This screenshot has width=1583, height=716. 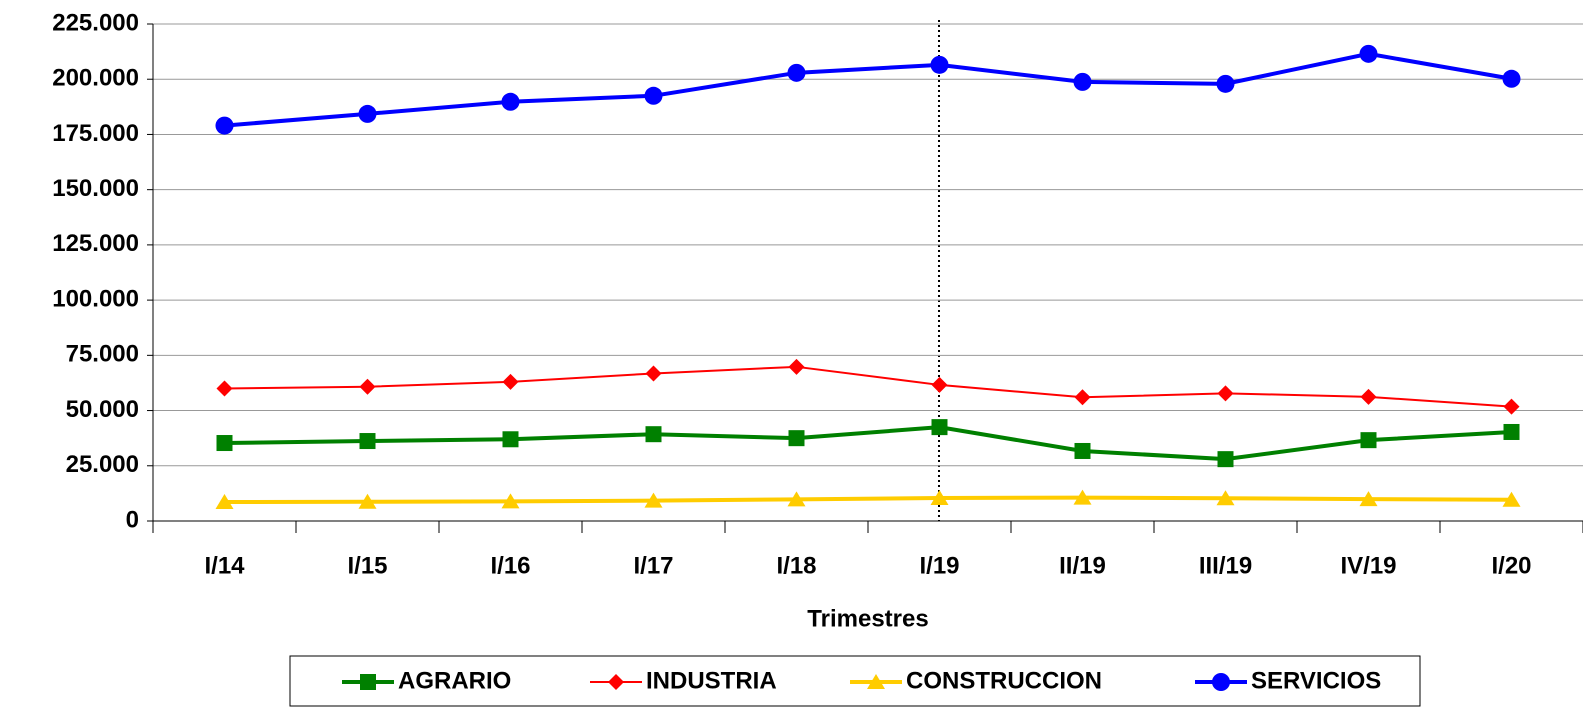 I want to click on x-tick-label: III/19, so click(x=1225, y=565).